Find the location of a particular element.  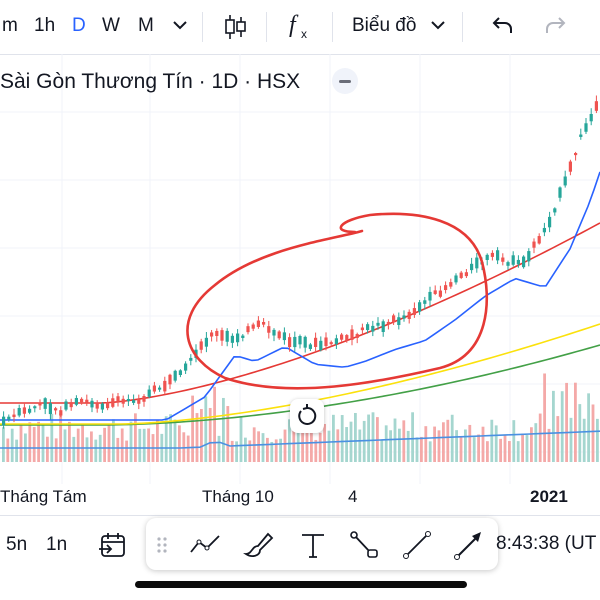

svg-text: f is located at coordinates (294, 25).